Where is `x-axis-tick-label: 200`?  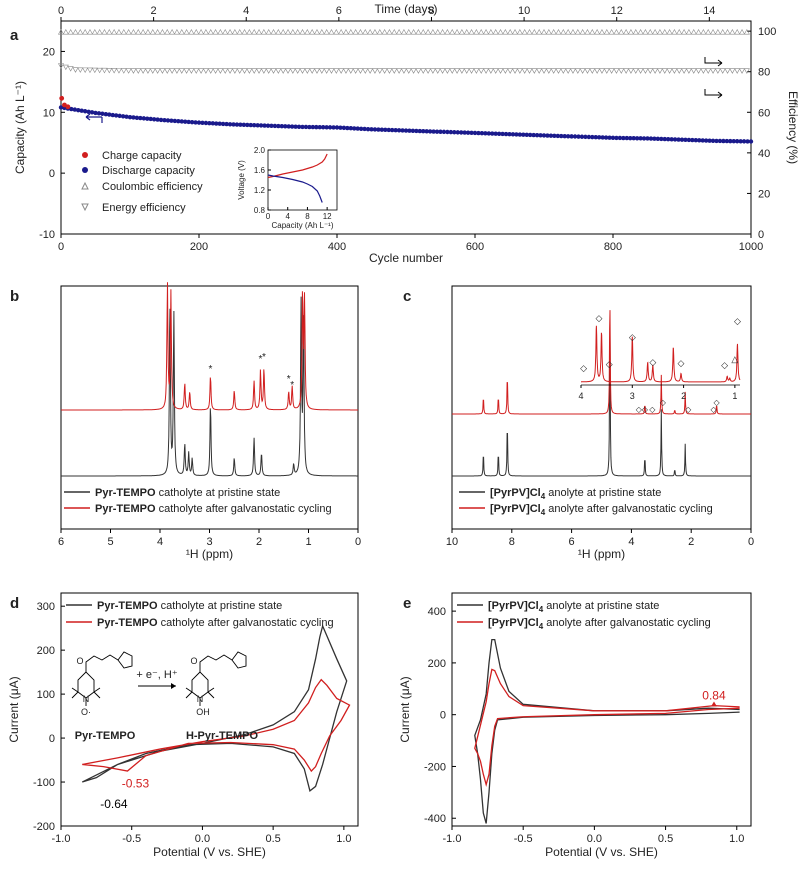
x-axis-tick-label: 200 is located at coordinates (199, 247).